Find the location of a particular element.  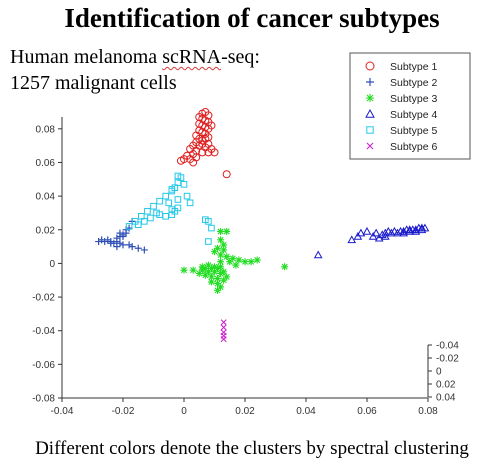

legend-label: Subtype 1 is located at coordinates (413, 67).